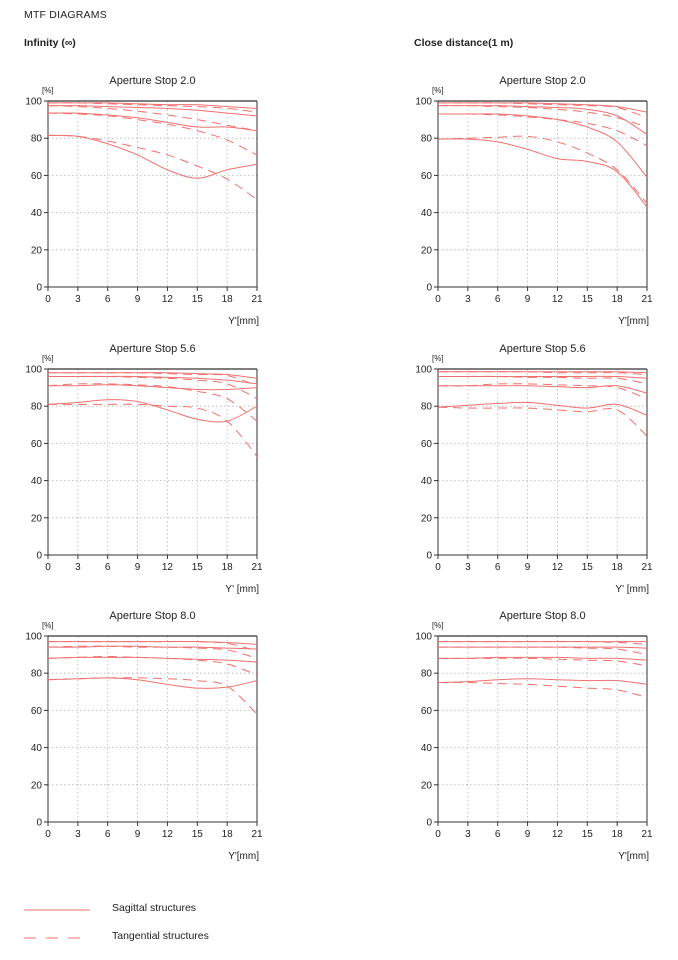  I want to click on legend-solid-line-swatch, so click(57, 910).